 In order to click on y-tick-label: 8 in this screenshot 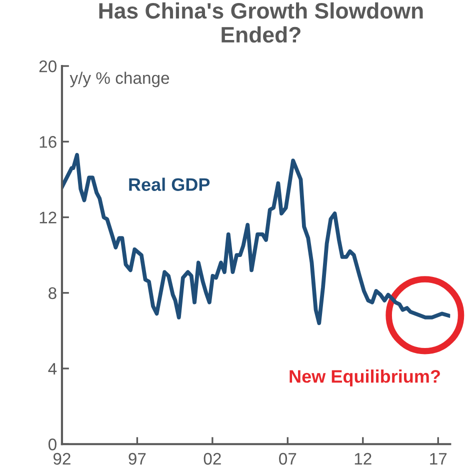, I will do `click(52, 293)`.